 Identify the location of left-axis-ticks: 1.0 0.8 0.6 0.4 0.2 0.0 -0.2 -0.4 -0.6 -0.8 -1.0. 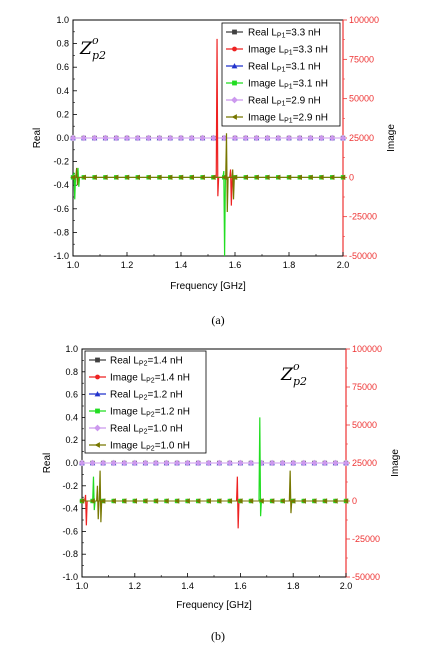
(65, 138).